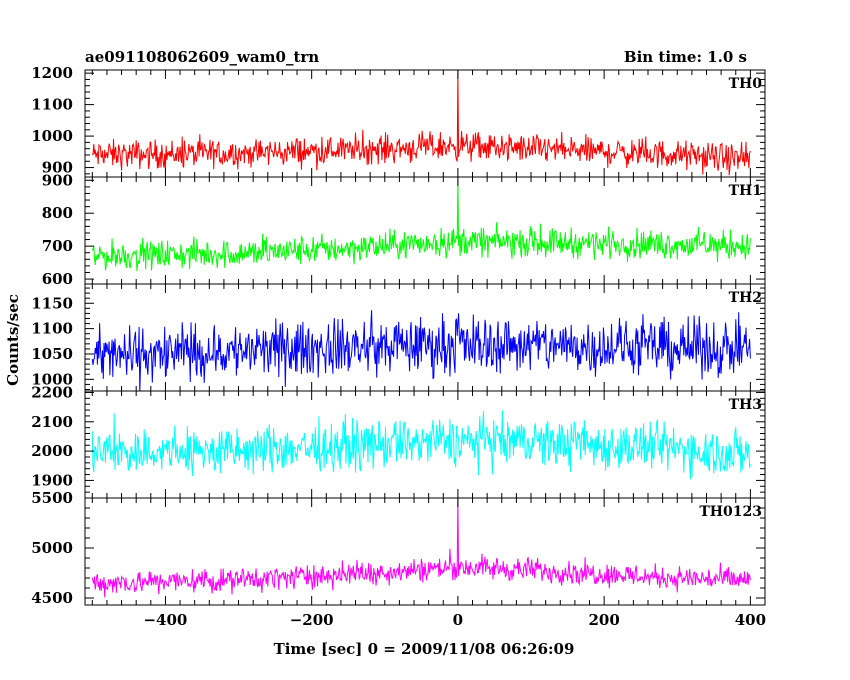  What do you see at coordinates (52, 498) in the screenshot?
I see `y-tick-label: 5500` at bounding box center [52, 498].